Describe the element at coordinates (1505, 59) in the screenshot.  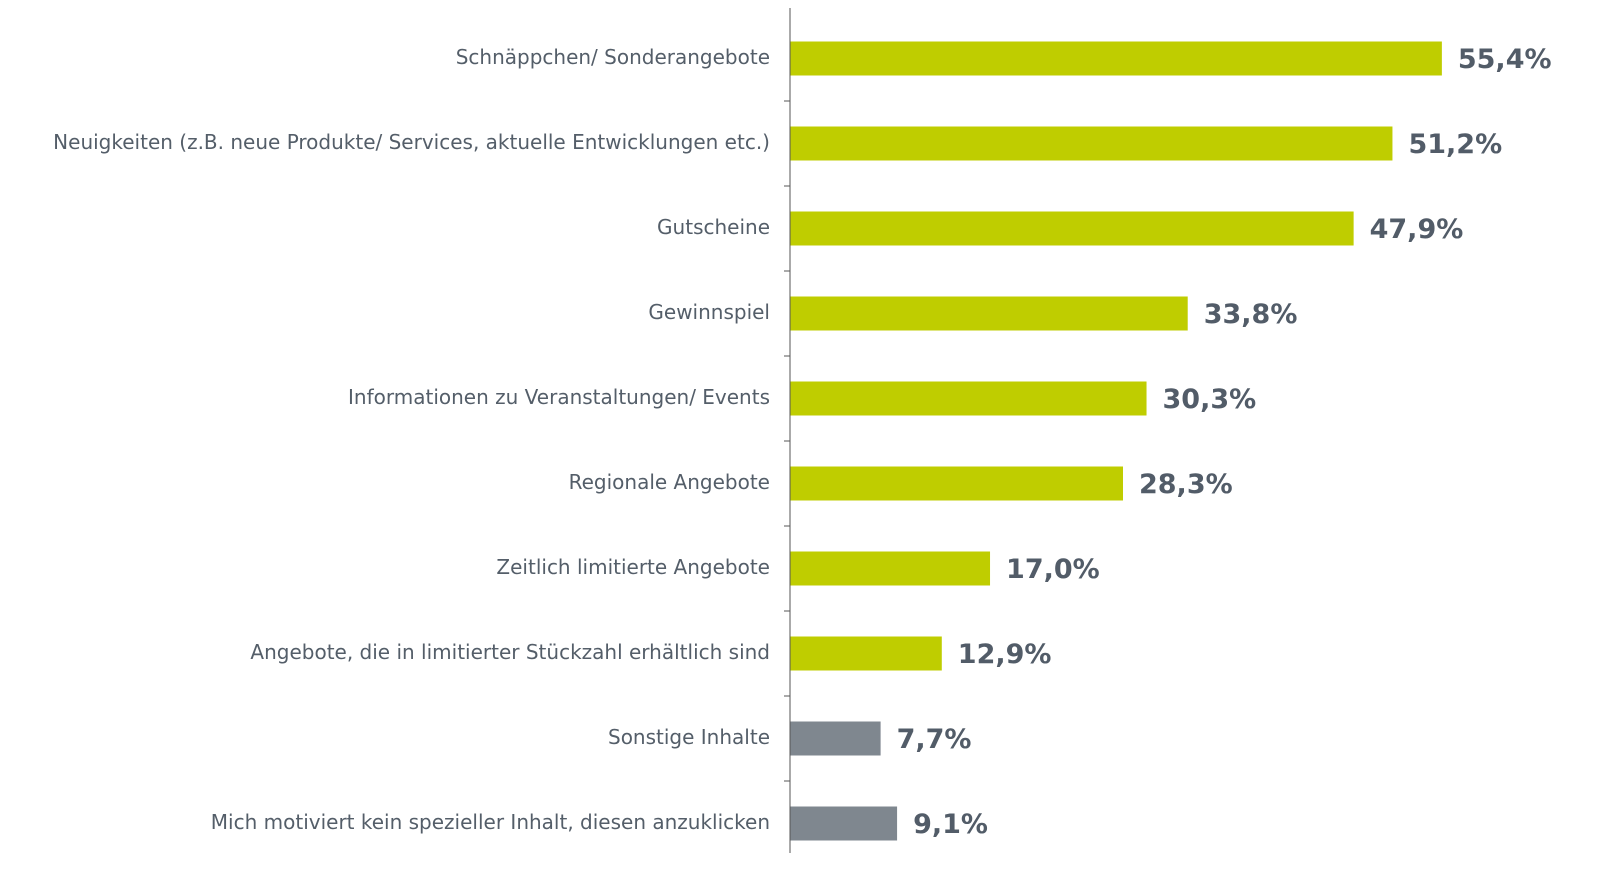
I see `value-label: 55,4%` at that location.